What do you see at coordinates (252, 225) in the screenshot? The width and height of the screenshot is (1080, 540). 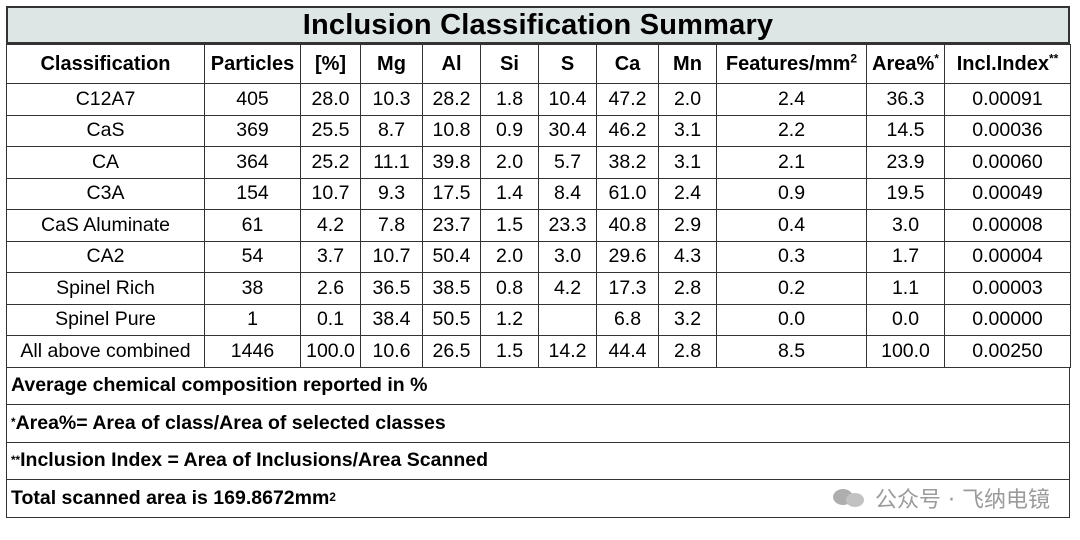 I see `cell-particles: 61` at bounding box center [252, 225].